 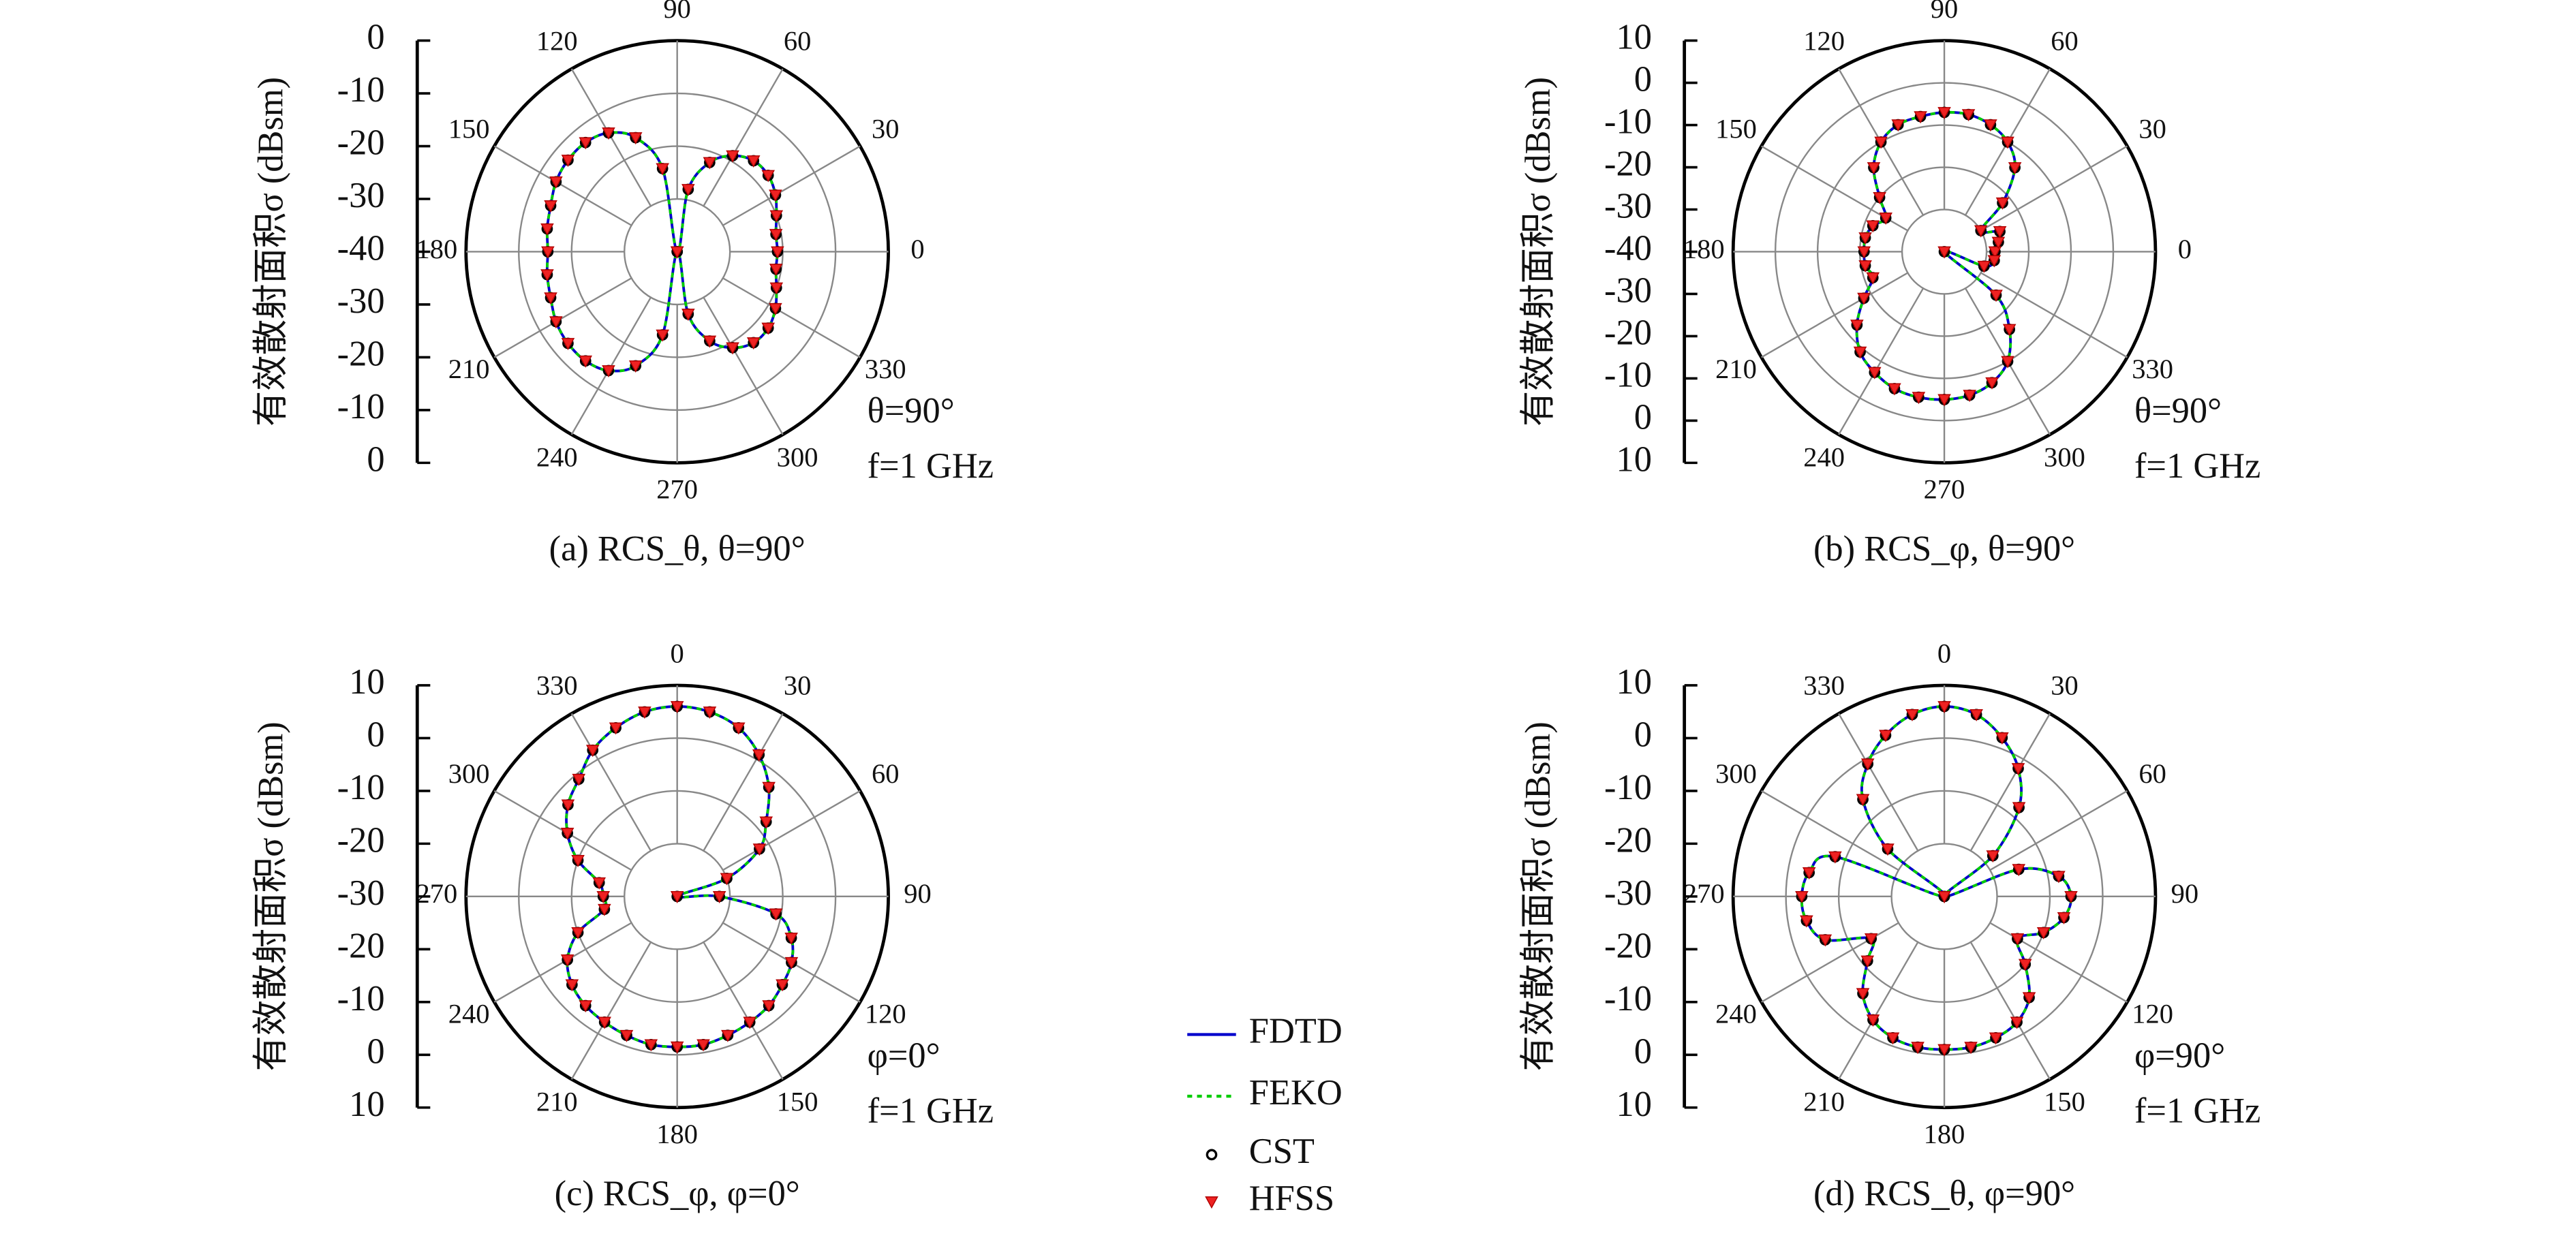 What do you see at coordinates (931, 1111) in the screenshot?
I see `annotation: f=1 GHz` at bounding box center [931, 1111].